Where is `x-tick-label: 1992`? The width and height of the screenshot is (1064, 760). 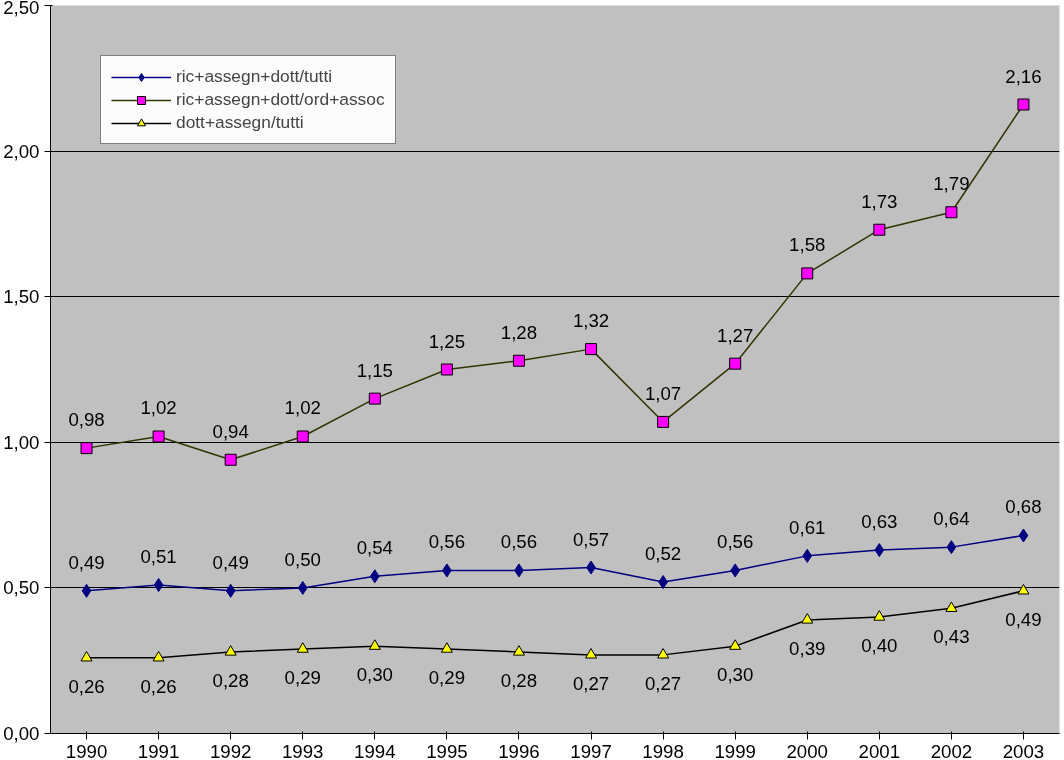
x-tick-label: 1992 is located at coordinates (230, 750).